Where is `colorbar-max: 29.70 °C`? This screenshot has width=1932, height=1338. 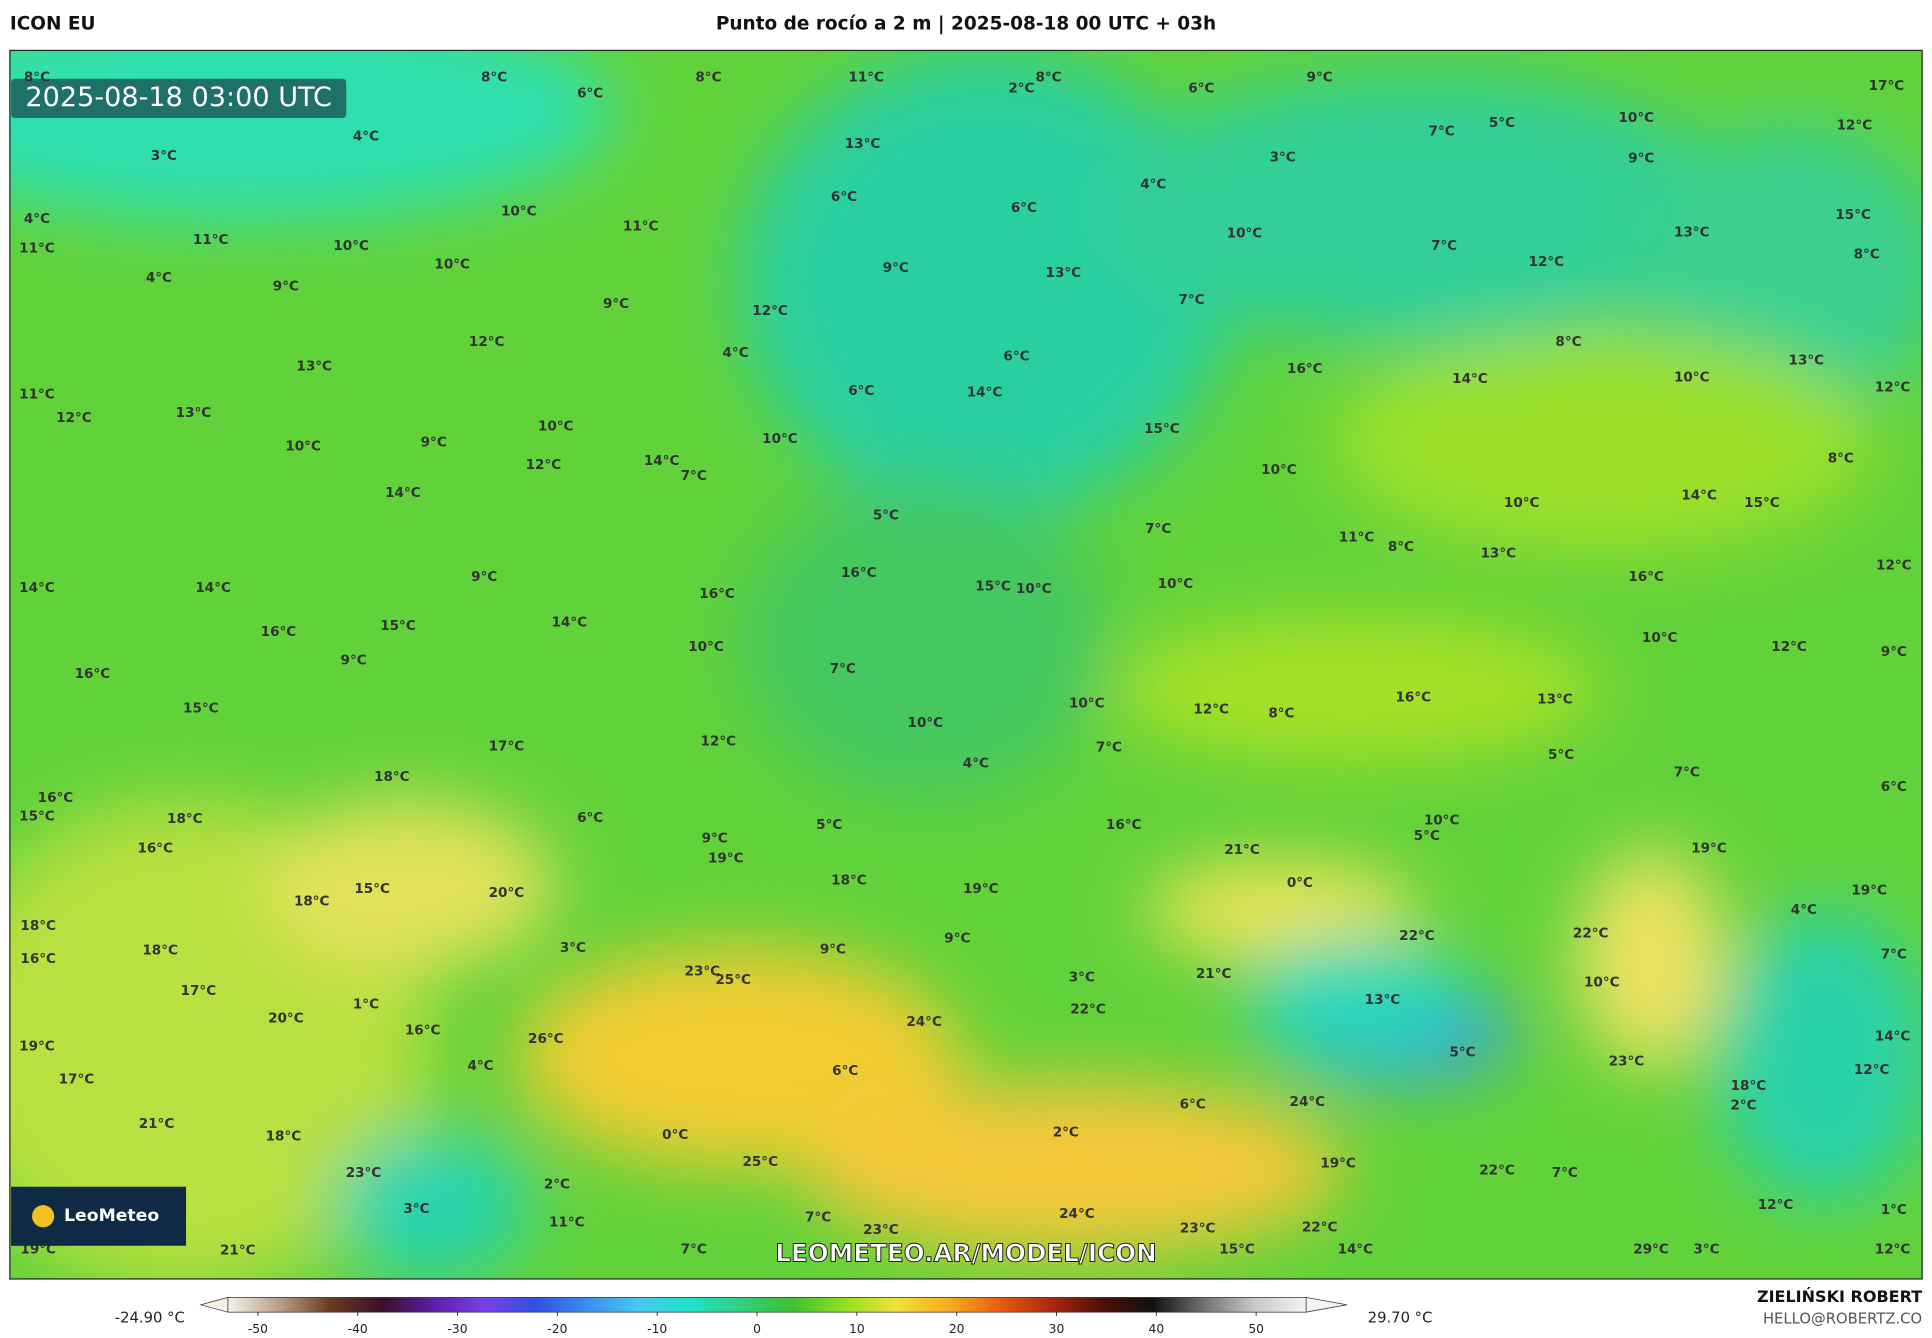
colorbar-max: 29.70 °C is located at coordinates (1400, 1317).